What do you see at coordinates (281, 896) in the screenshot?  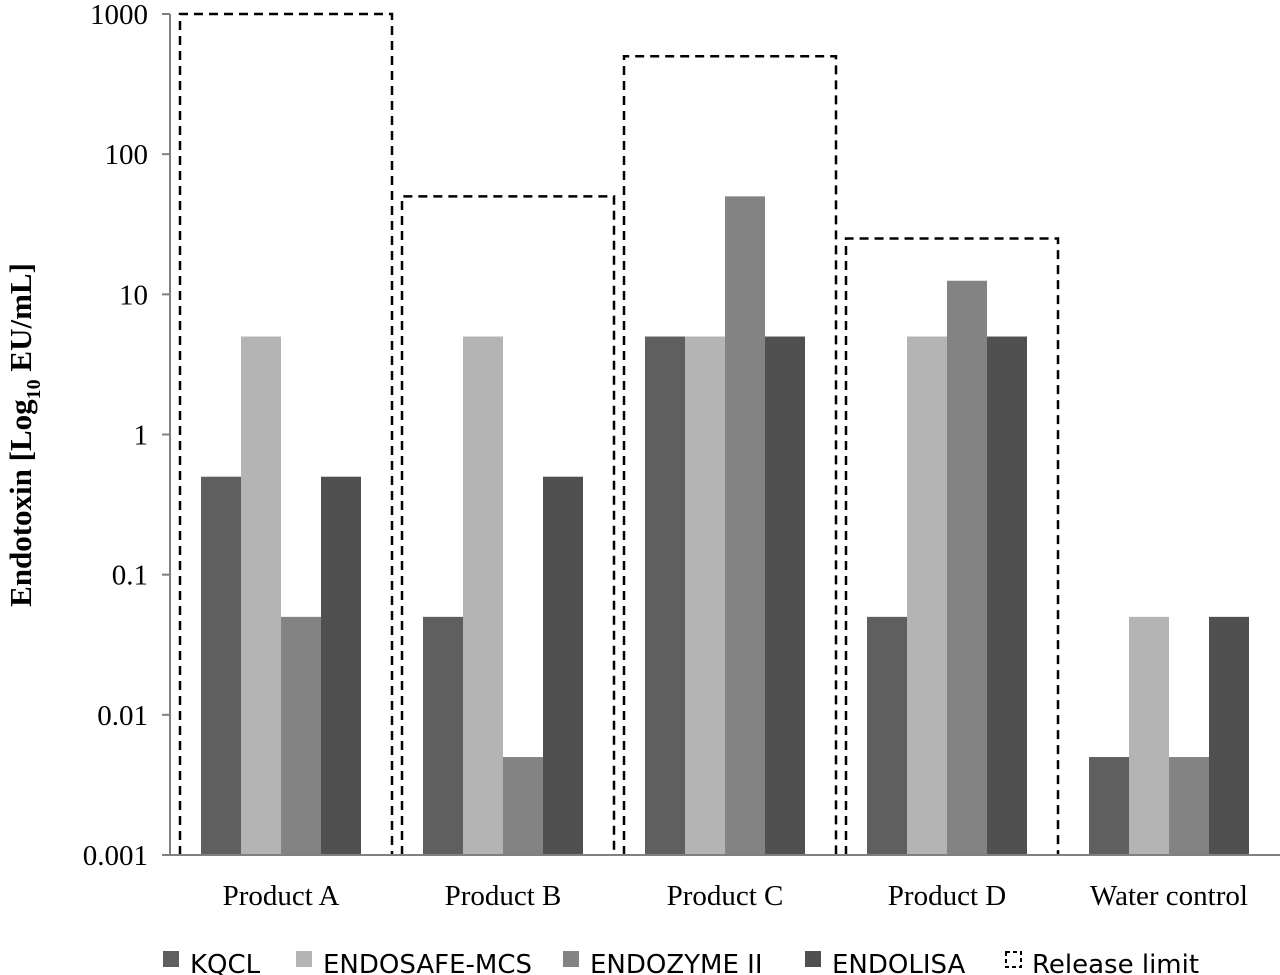 I see `x-category-label: Product A` at bounding box center [281, 896].